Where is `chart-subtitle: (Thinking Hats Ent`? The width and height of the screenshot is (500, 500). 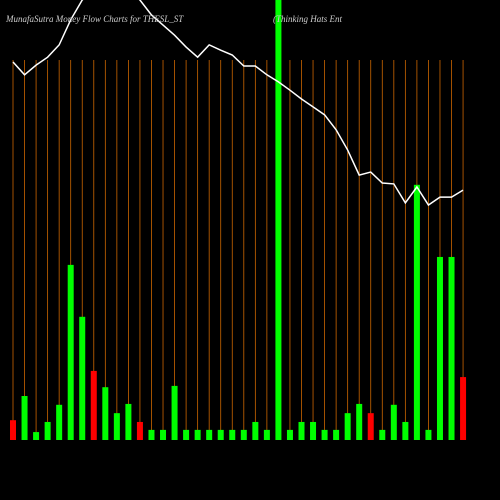 chart-subtitle: (Thinking Hats Ent is located at coordinates (307, 19).